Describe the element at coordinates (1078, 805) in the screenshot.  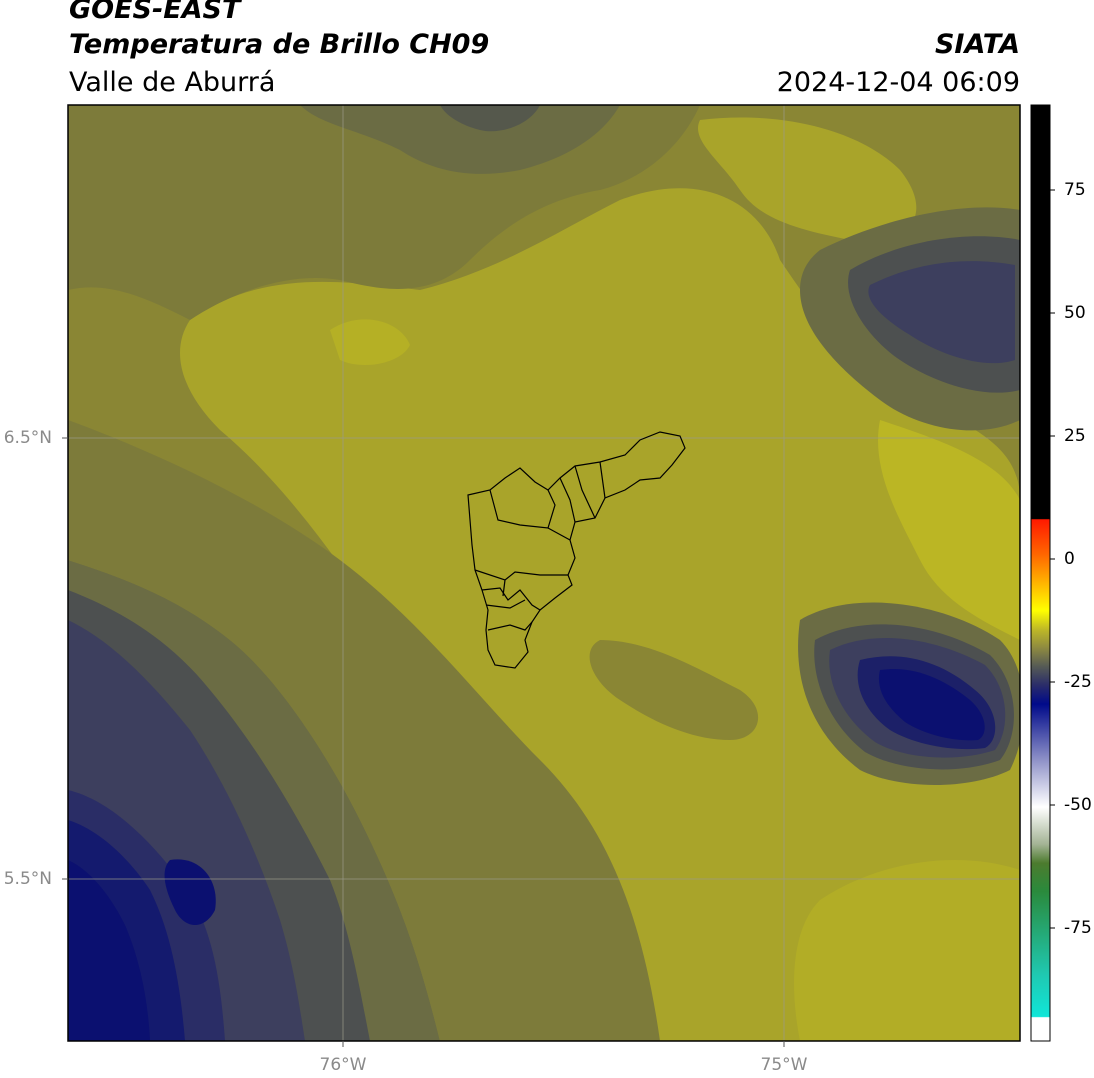
I see `colorbar-tick: -50` at that location.